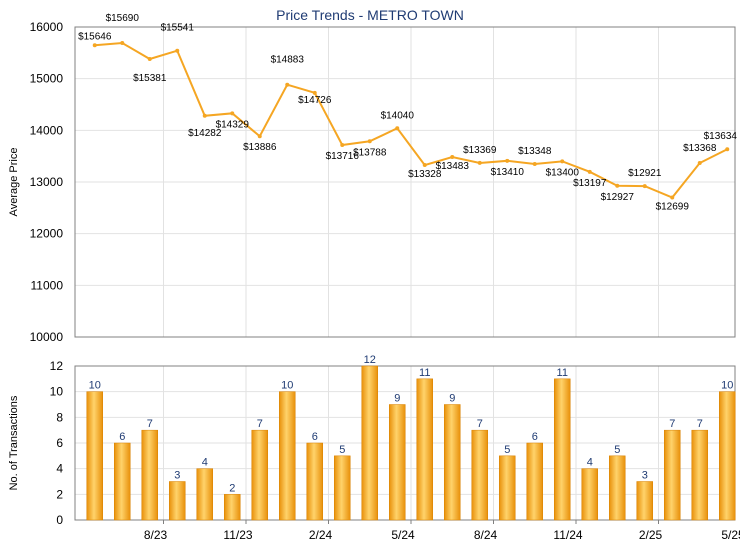 This screenshot has width=740, height=550. I want to click on bar-value-label: 3, so click(177, 476).